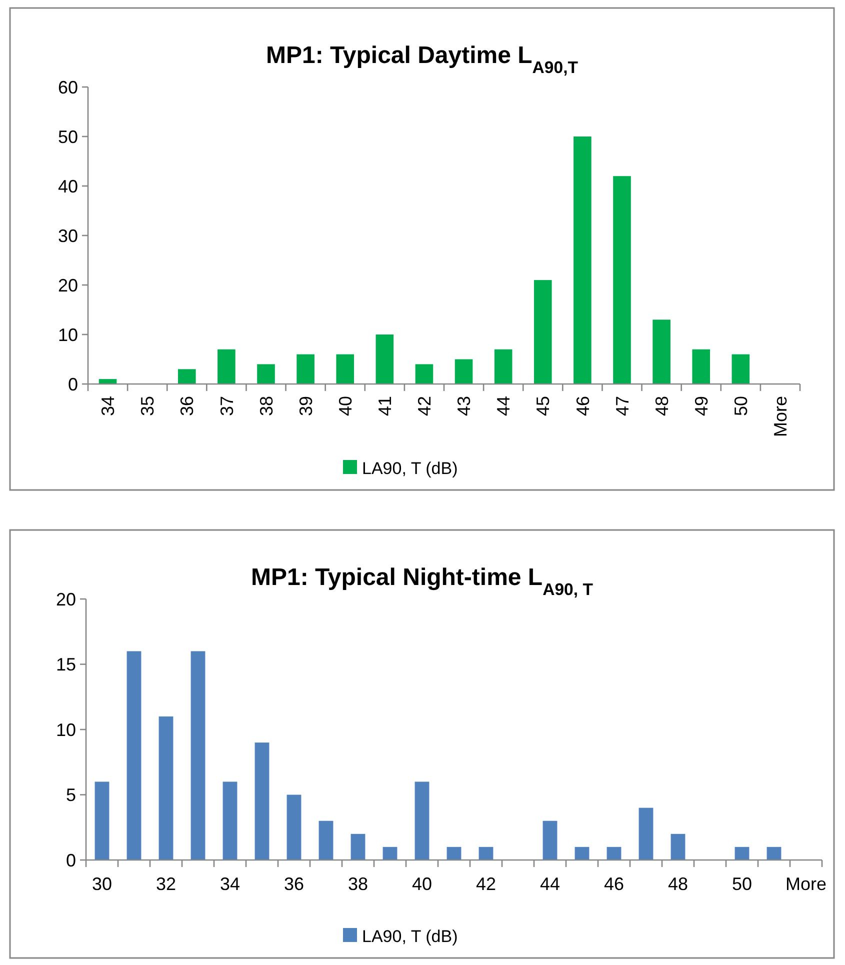 The height and width of the screenshot is (965, 845). What do you see at coordinates (148, 406) in the screenshot?
I see `x-tick-label: 35` at bounding box center [148, 406].